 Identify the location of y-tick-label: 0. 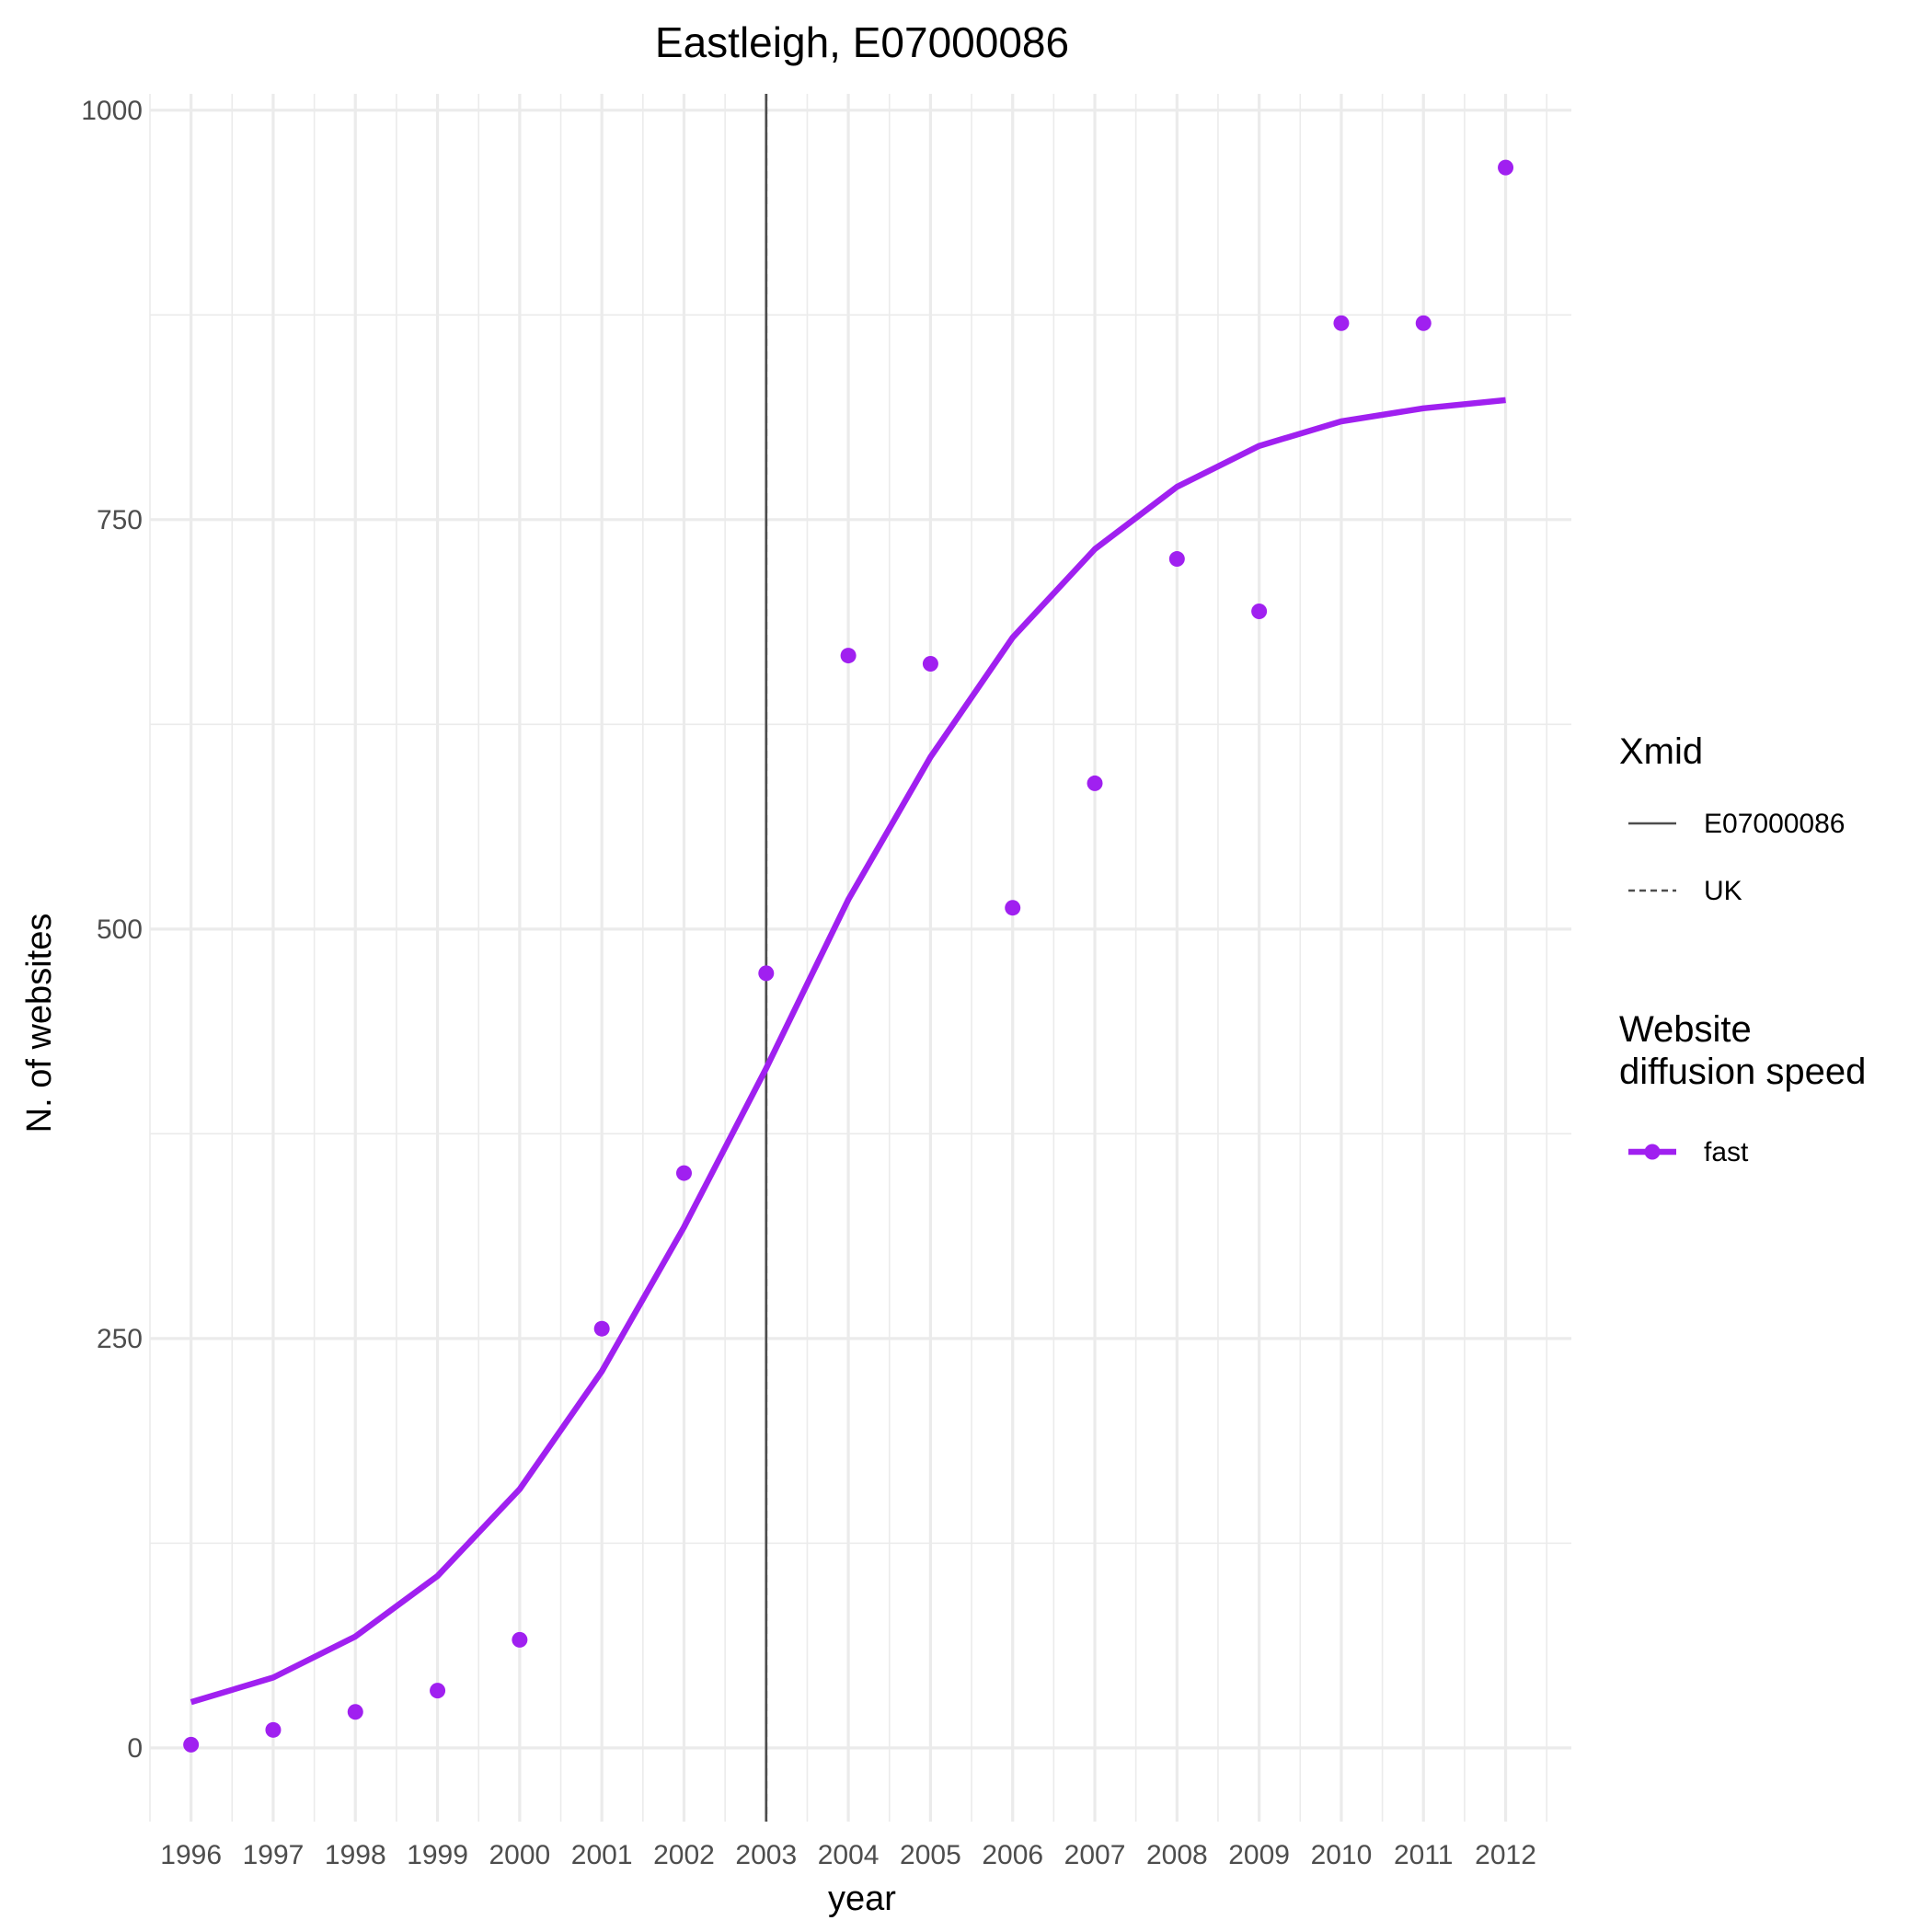
(135, 1748).